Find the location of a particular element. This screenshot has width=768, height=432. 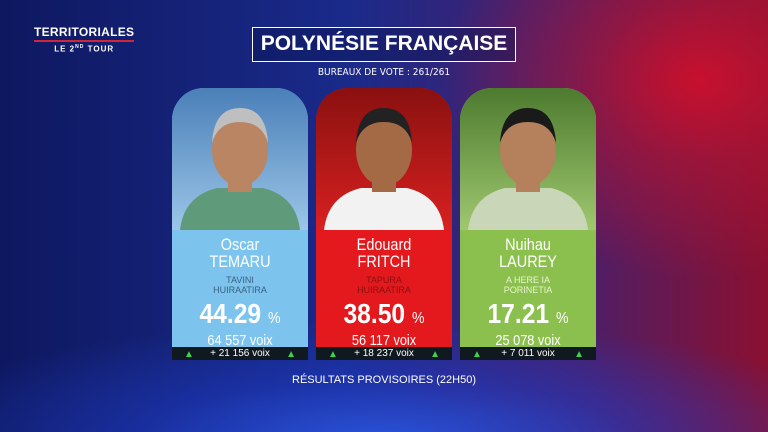

logo-subtitle: LE 2ND TOUR is located at coordinates (84, 49).